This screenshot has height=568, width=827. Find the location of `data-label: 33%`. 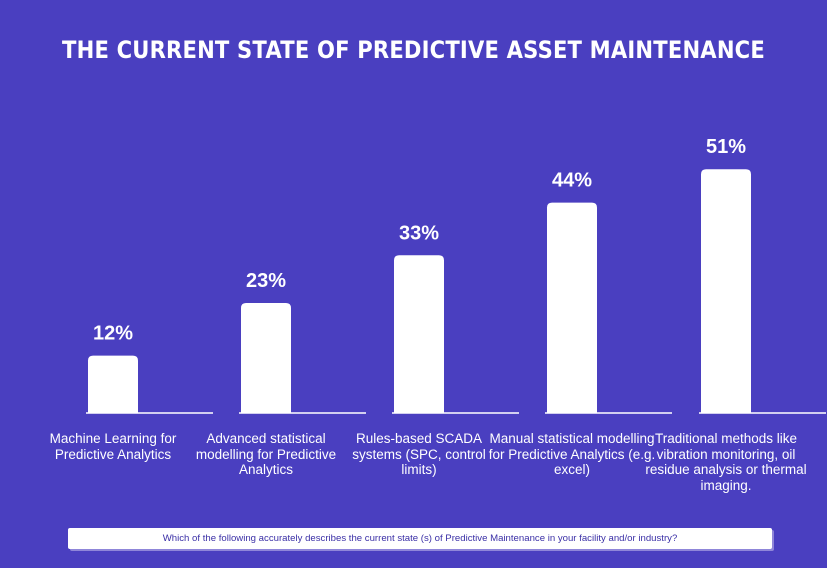

data-label: 33% is located at coordinates (419, 233).